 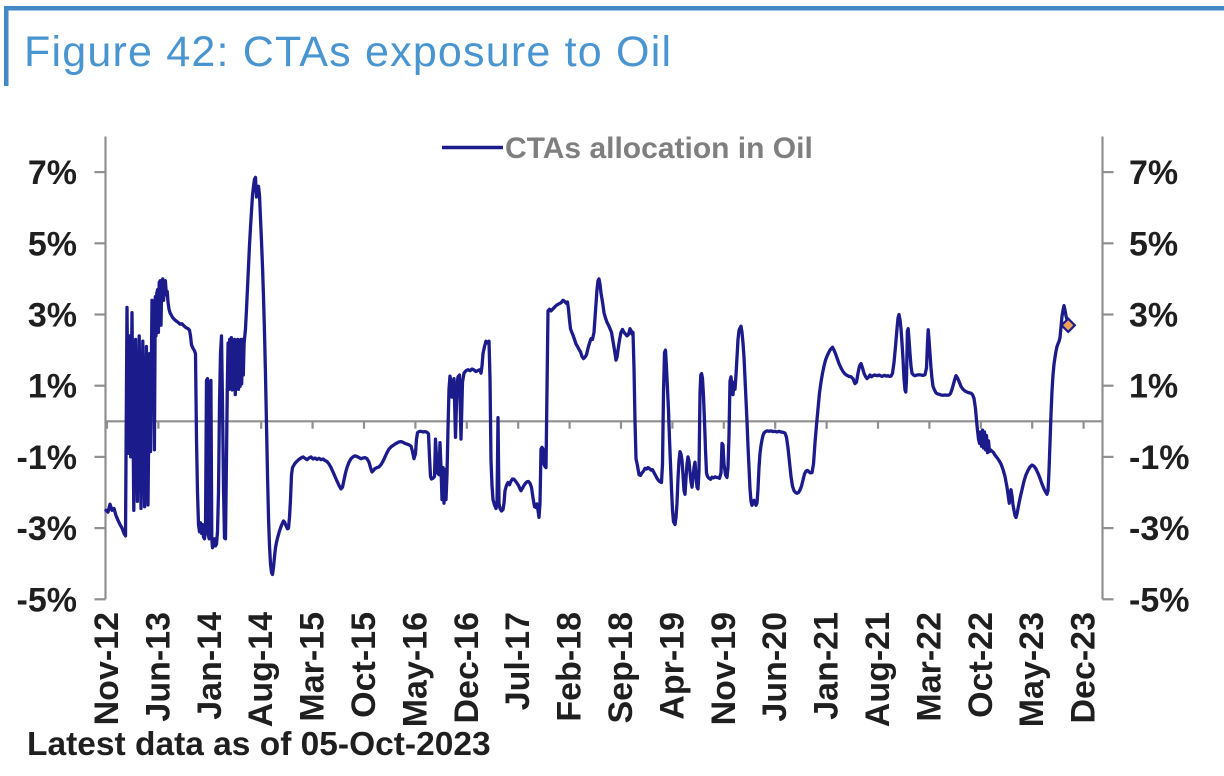 What do you see at coordinates (672, 666) in the screenshot?
I see `svg-text: Apr-19` at bounding box center [672, 666].